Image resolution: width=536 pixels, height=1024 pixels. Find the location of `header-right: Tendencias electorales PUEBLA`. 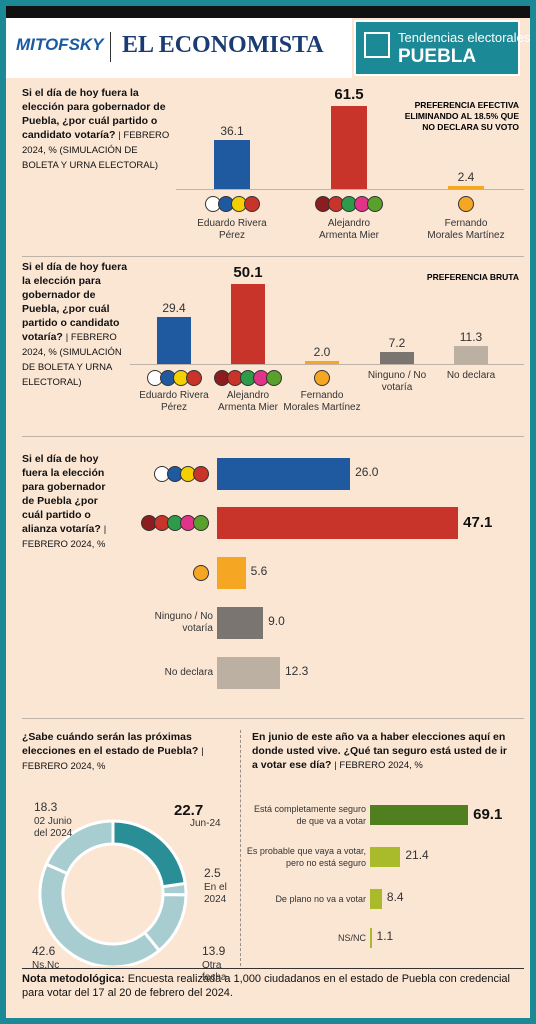

header-right: Tendencias electorales PUEBLA is located at coordinates (442, 48).